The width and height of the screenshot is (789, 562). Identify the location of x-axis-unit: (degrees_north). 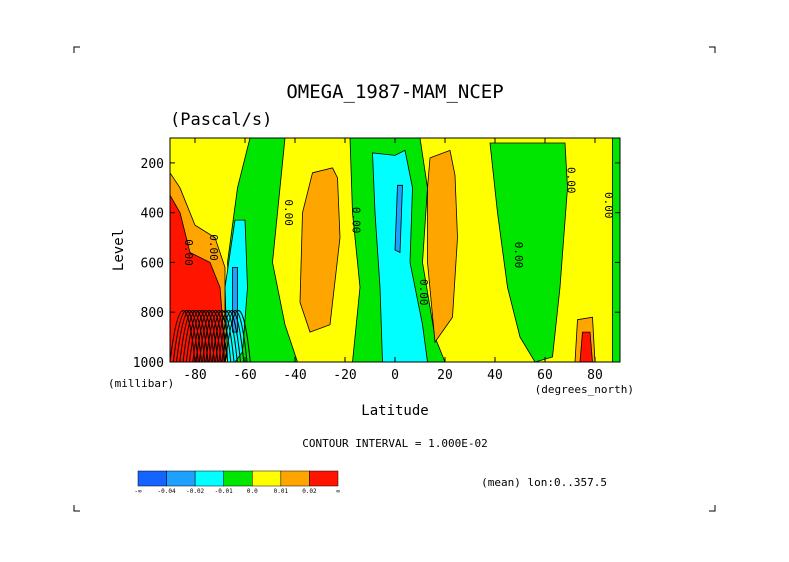
(584, 389).